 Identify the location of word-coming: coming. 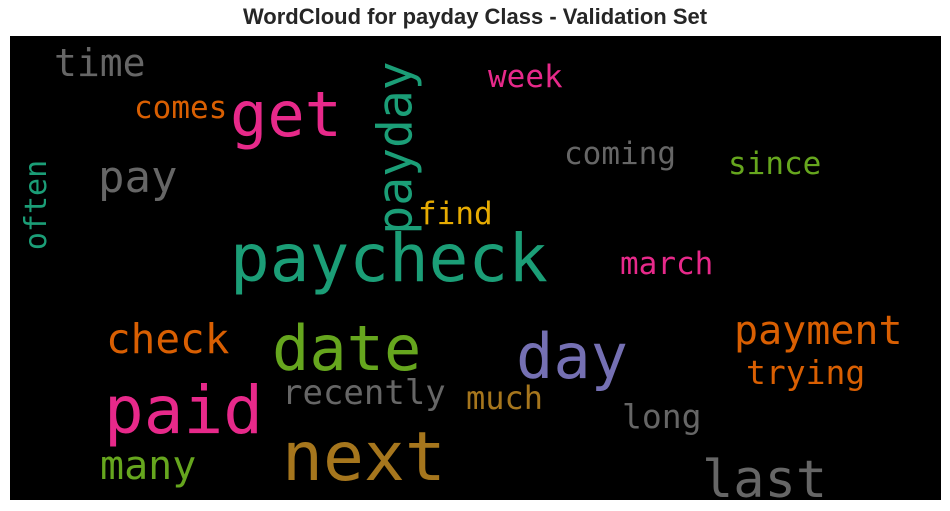
(620, 154).